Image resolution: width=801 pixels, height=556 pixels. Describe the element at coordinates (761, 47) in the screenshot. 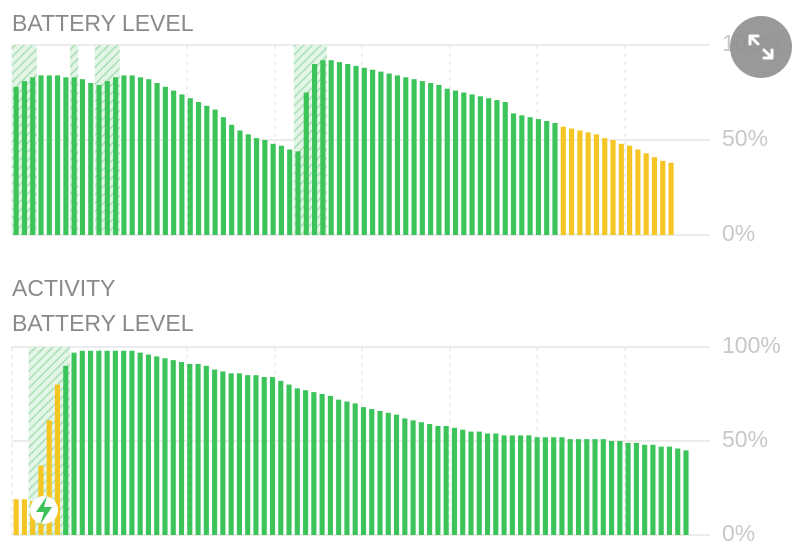

I see `expand-button` at that location.